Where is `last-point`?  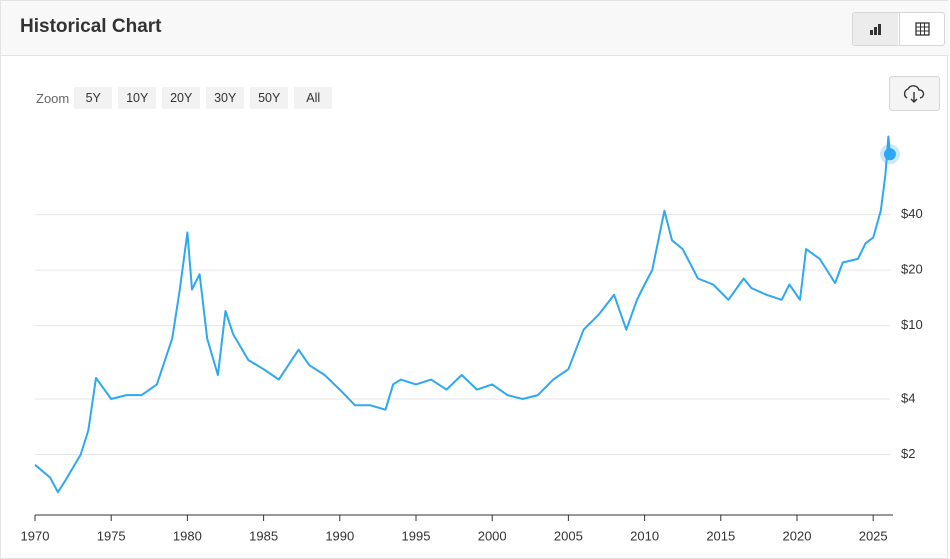
last-point is located at coordinates (889, 154).